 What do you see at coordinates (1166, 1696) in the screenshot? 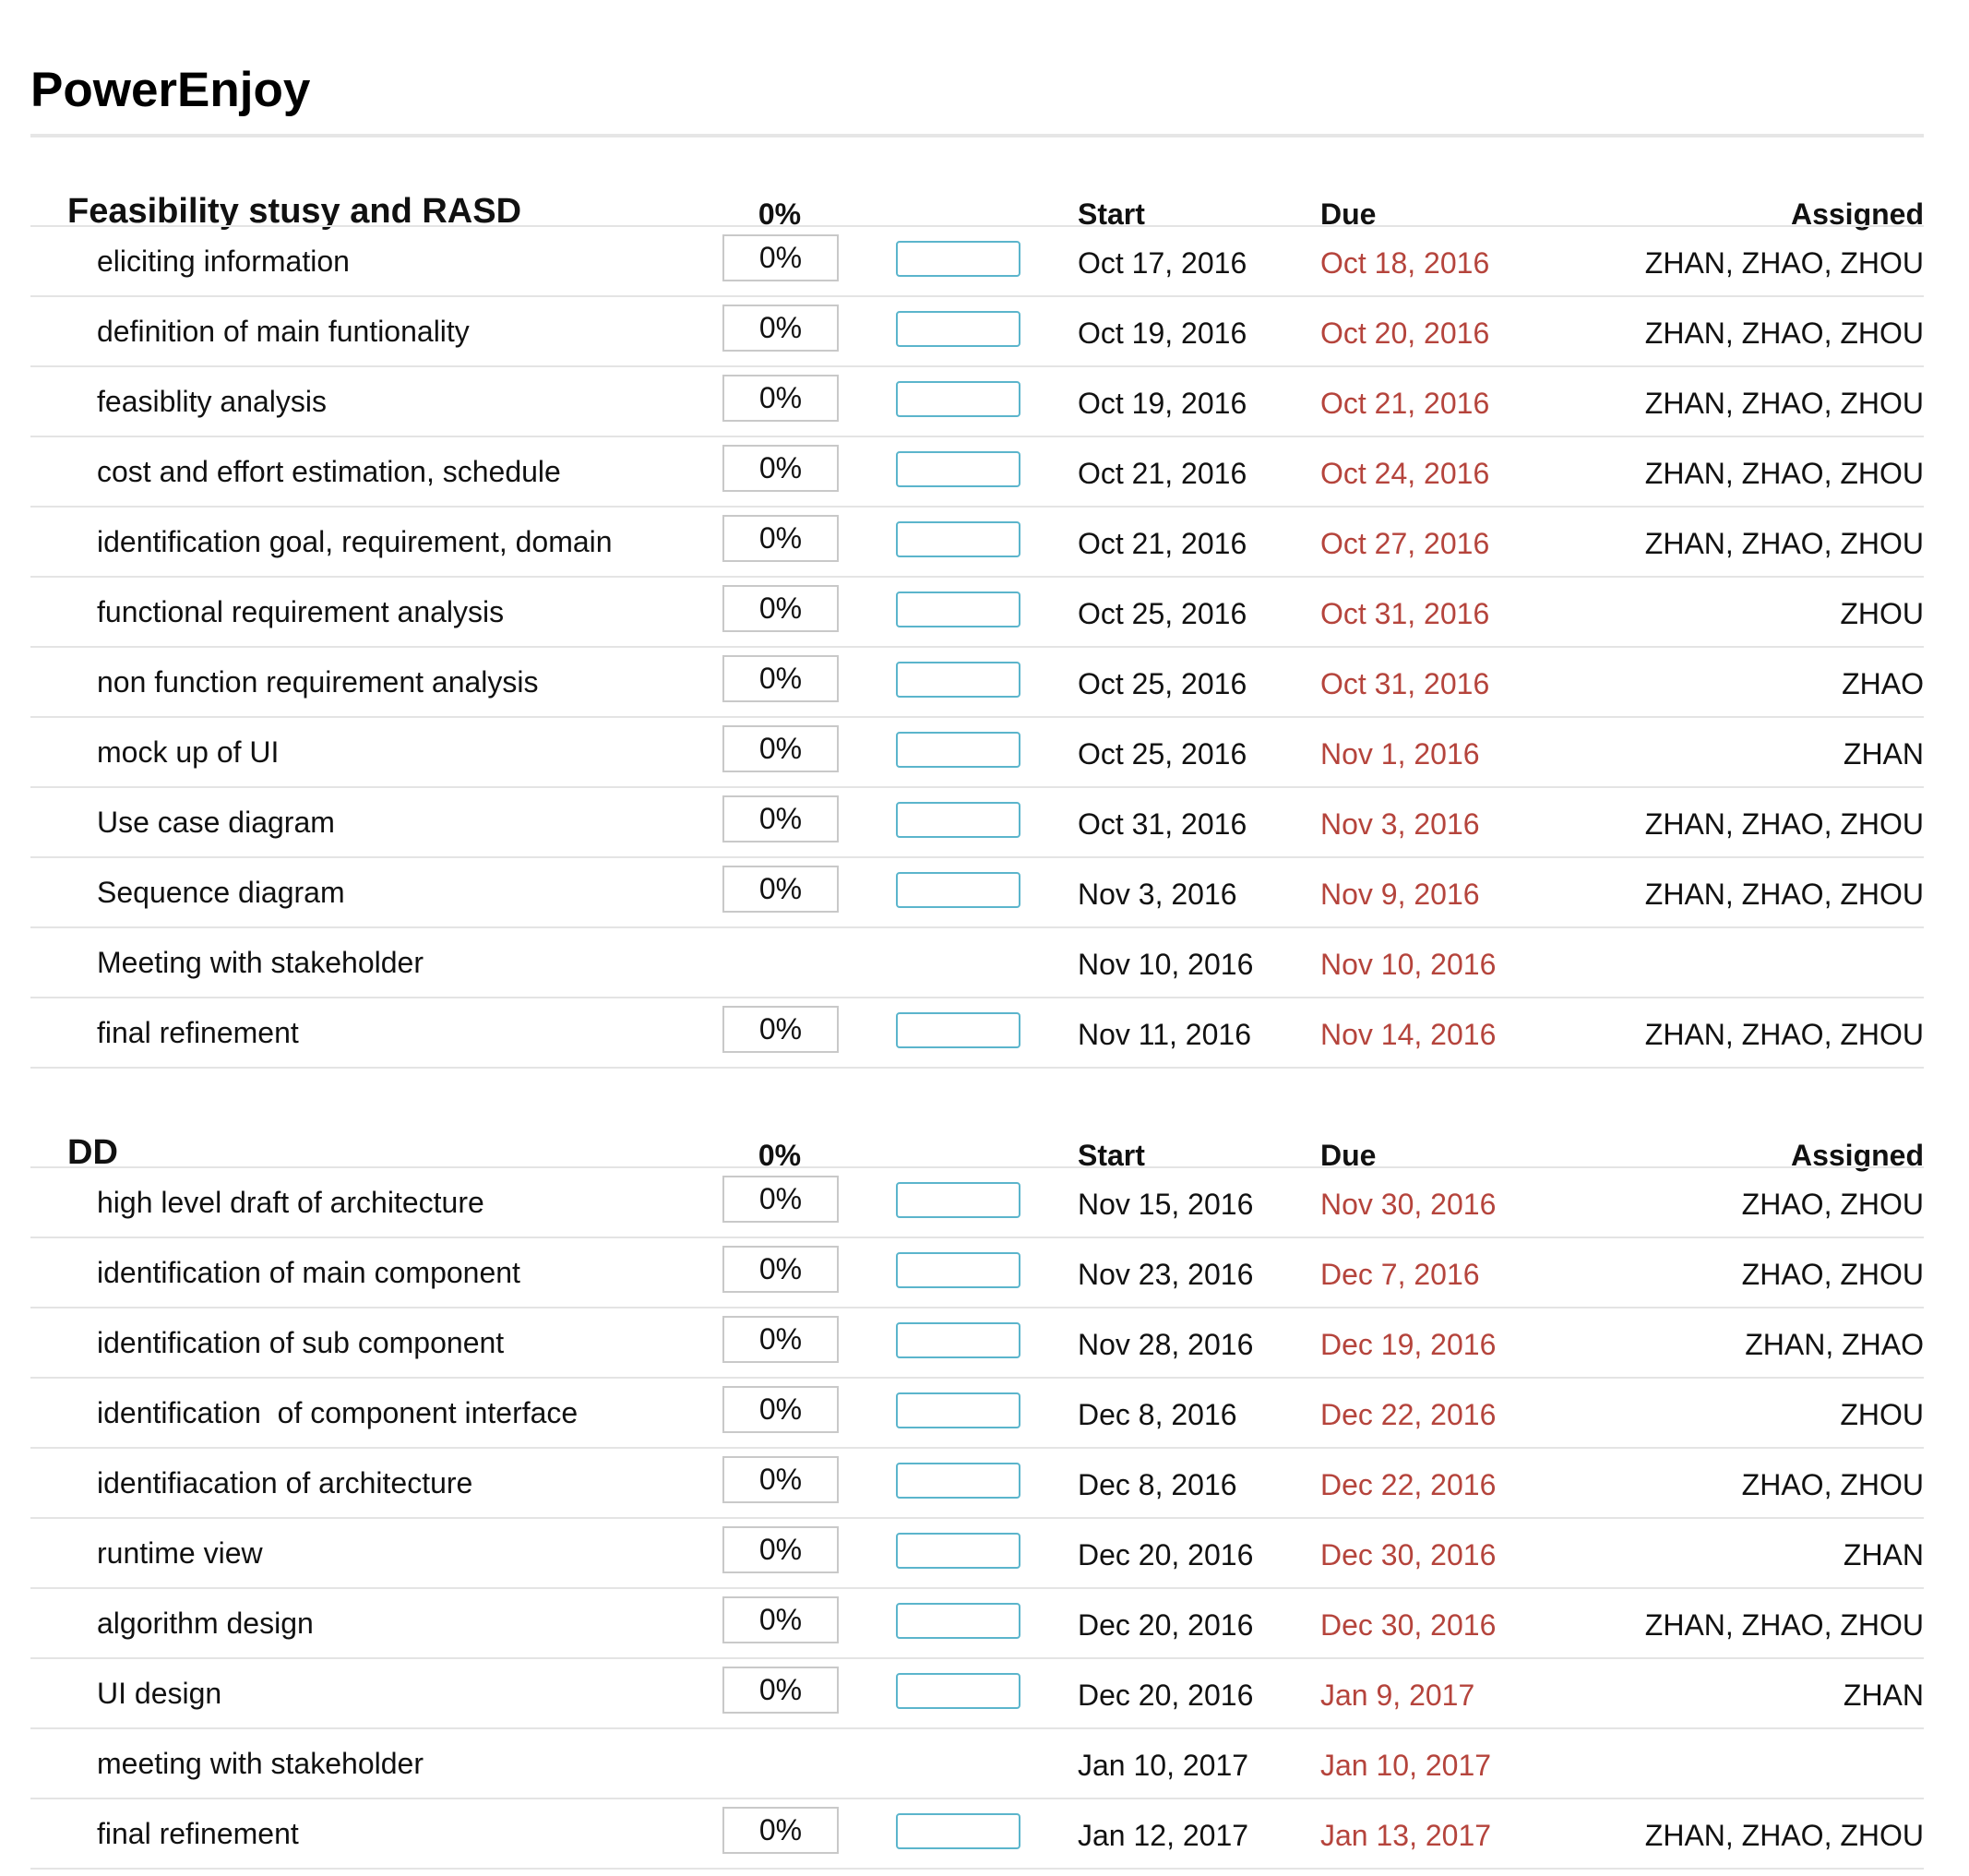
I see `task-start-date: Dec 20, 2016` at bounding box center [1166, 1696].